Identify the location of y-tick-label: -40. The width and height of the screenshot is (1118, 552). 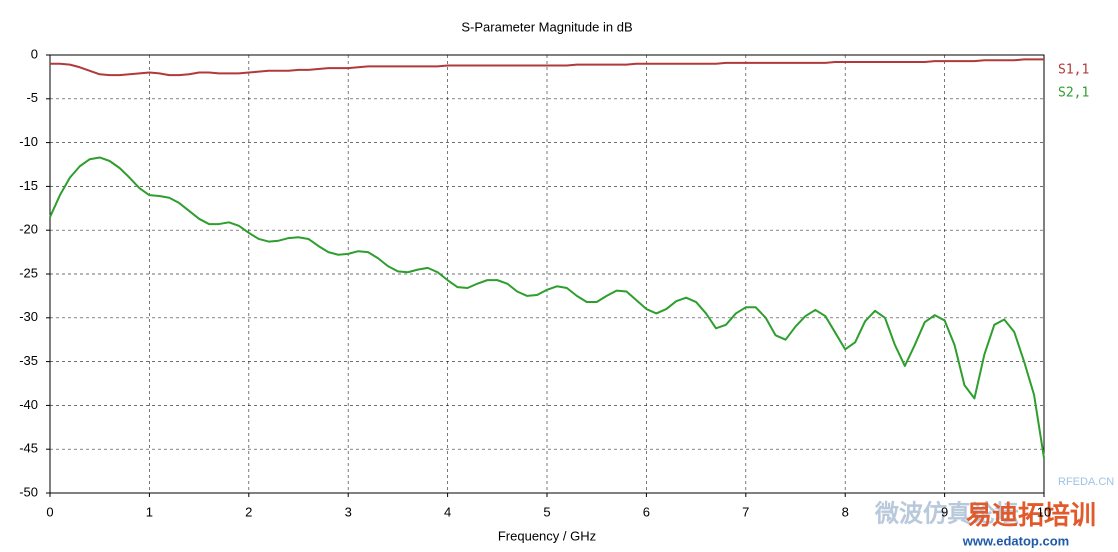
(28, 404).